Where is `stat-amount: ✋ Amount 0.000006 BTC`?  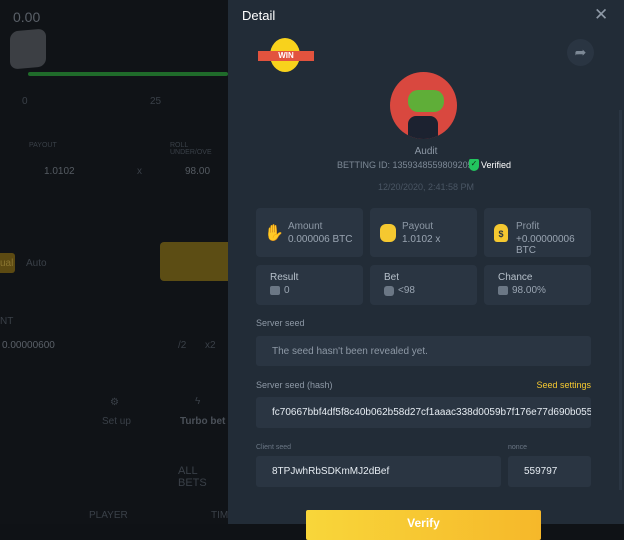
stat-amount: ✋ Amount 0.000006 BTC is located at coordinates (309, 232).